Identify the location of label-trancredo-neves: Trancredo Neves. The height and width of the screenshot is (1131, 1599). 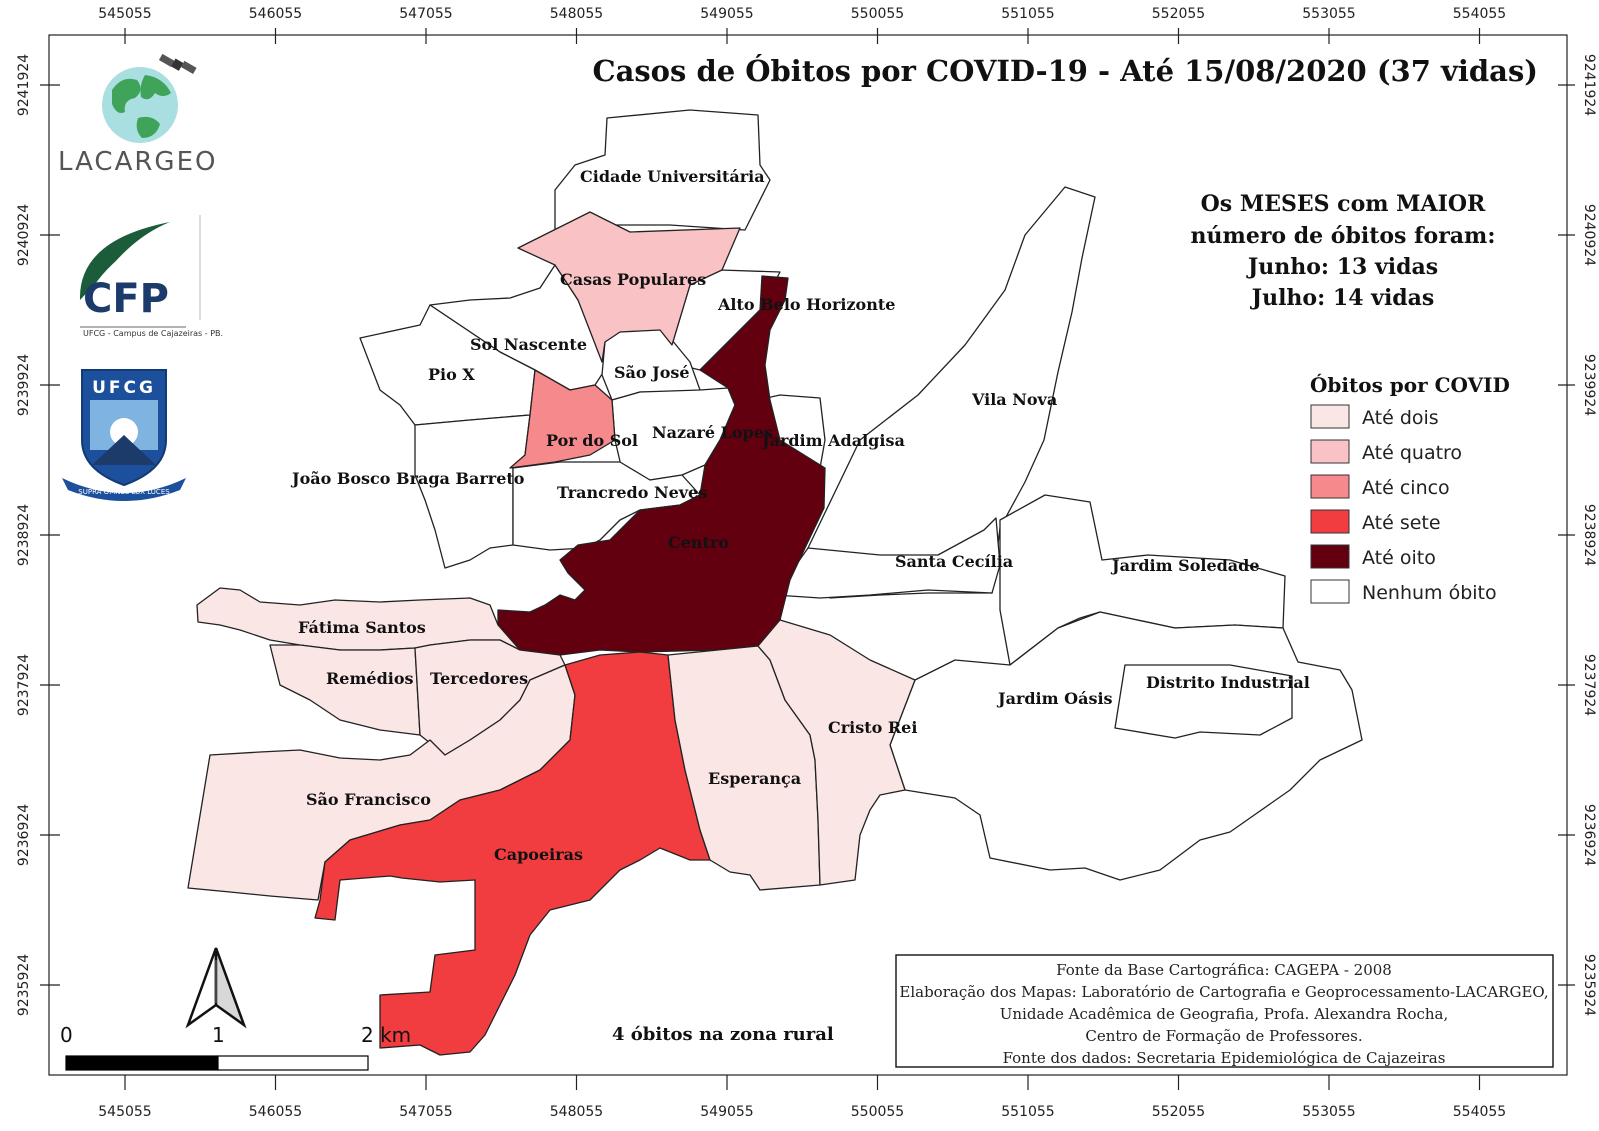
(632, 492).